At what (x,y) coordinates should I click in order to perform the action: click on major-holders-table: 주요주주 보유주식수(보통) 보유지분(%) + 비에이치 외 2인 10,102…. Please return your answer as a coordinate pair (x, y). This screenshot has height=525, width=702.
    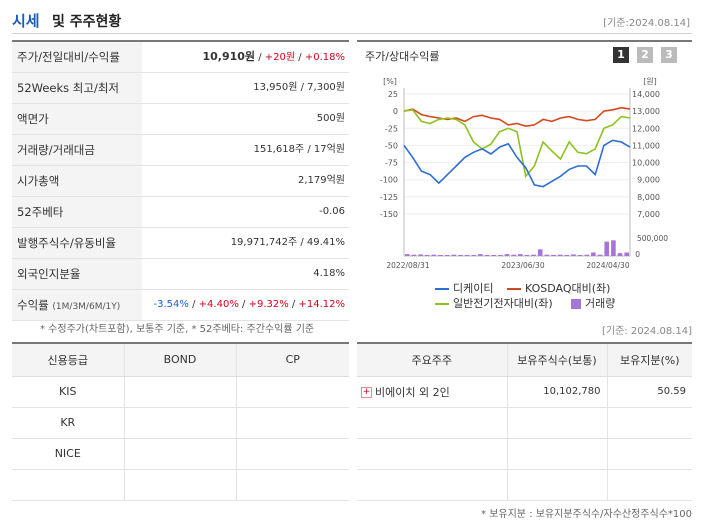
    Looking at the image, I should click on (524, 421).